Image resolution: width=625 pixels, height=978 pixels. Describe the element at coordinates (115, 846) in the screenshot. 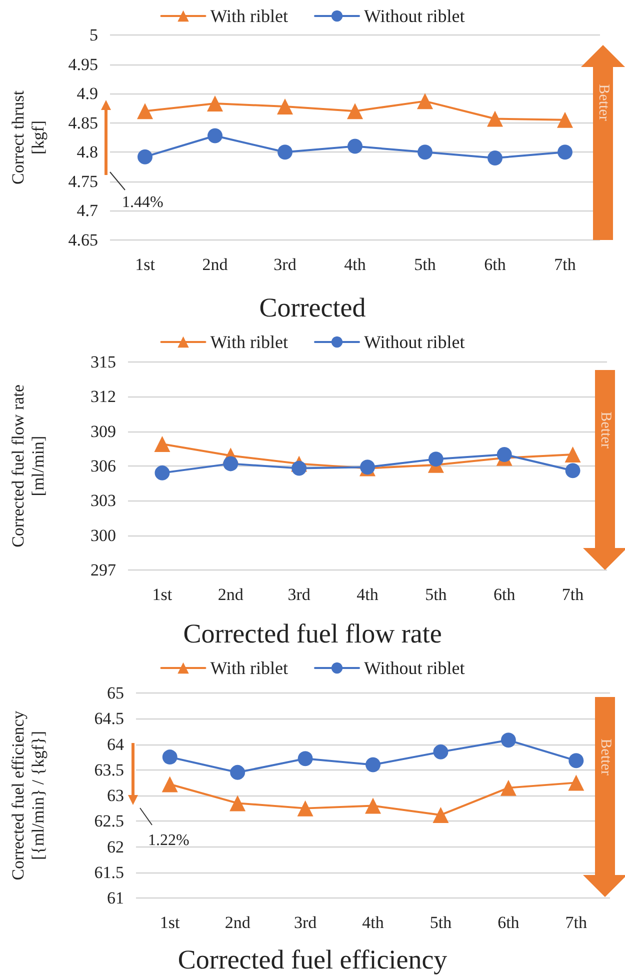

I see `y-tick-label: 62` at that location.